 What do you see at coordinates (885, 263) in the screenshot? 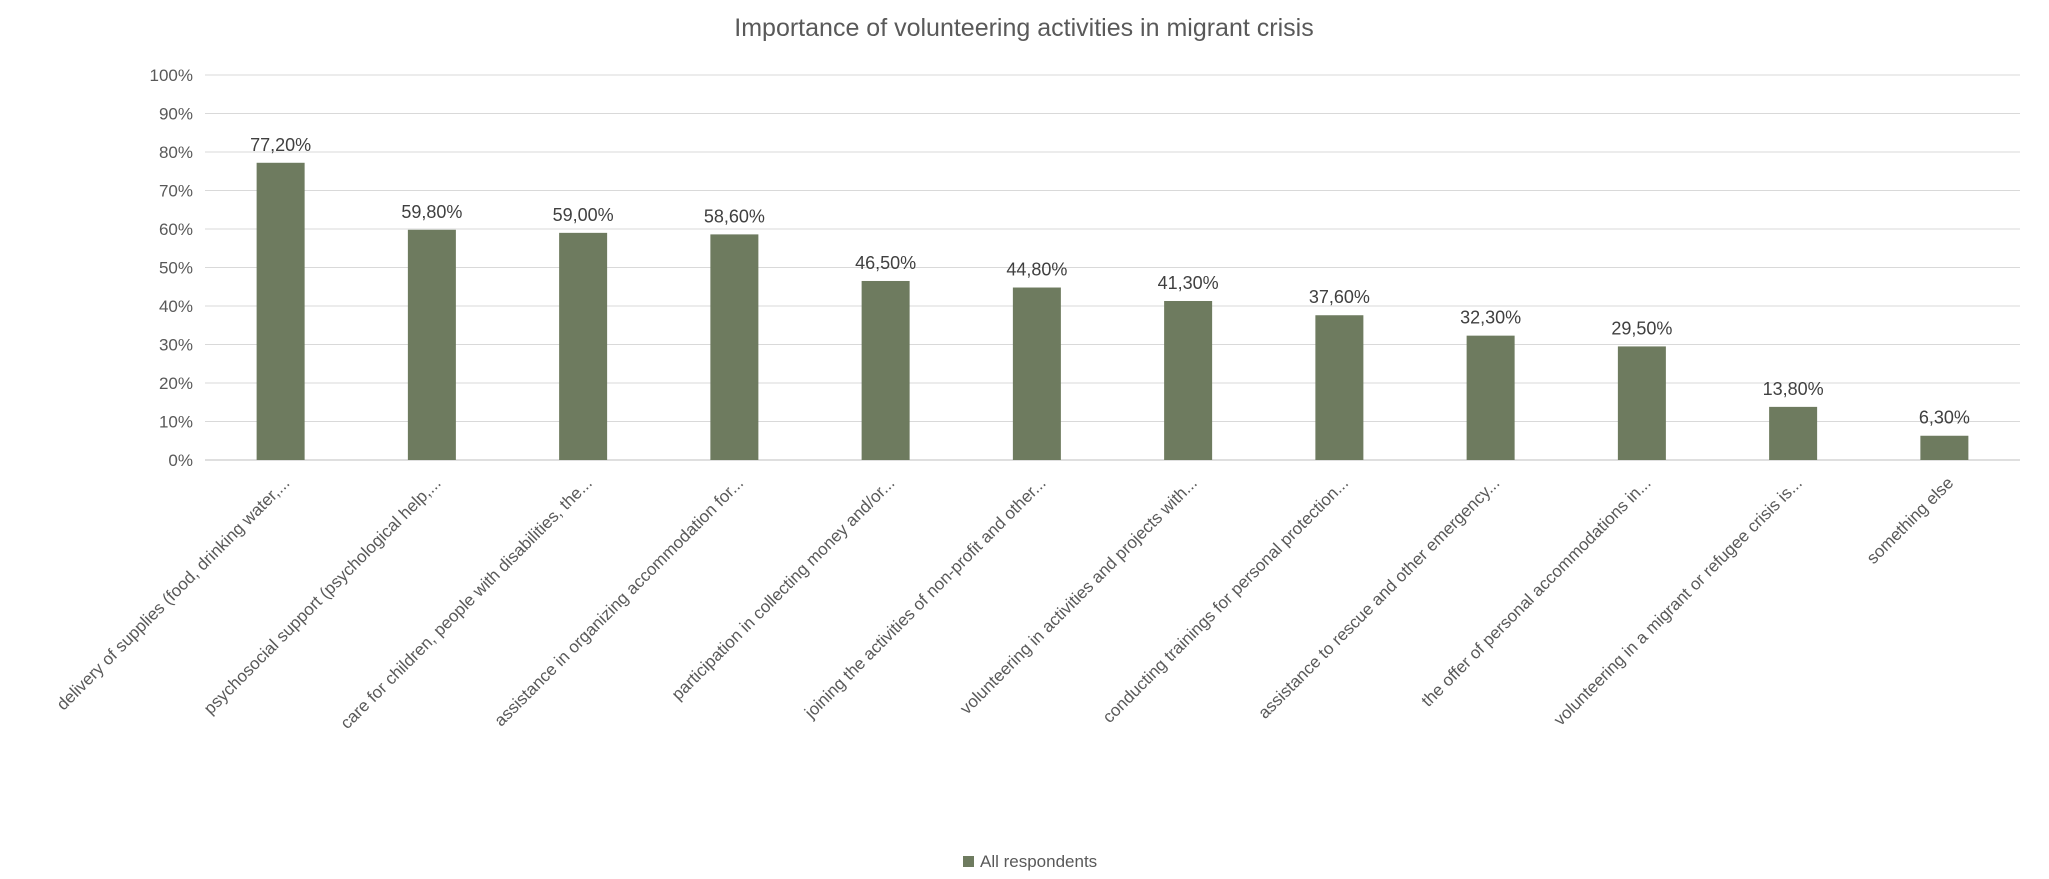
I see `data-label: 46,50%` at bounding box center [885, 263].